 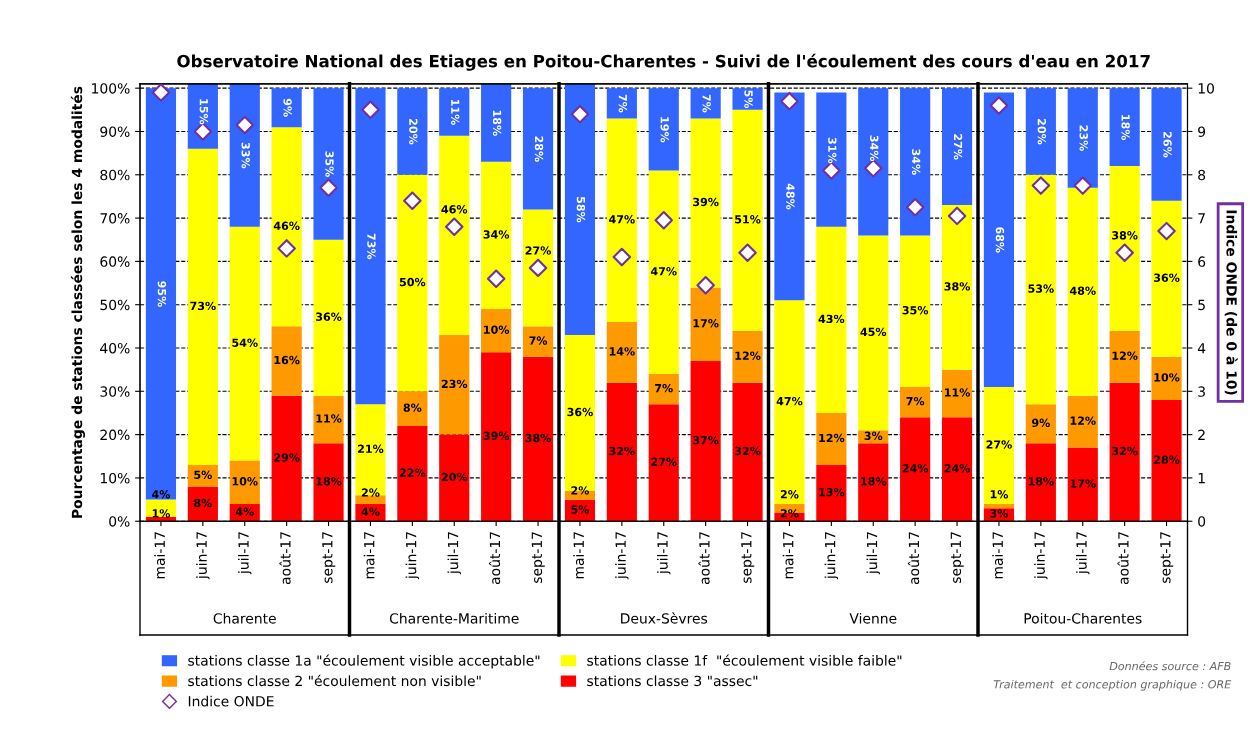 I want to click on data-label: 29%, so click(x=287, y=457).